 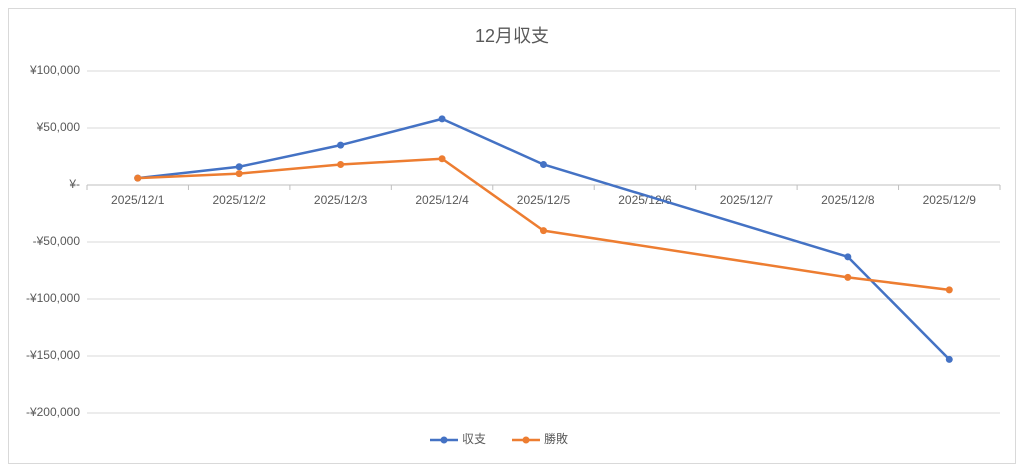 What do you see at coordinates (747, 200) in the screenshot?
I see `x-tick-label: 2025/12/7` at bounding box center [747, 200].